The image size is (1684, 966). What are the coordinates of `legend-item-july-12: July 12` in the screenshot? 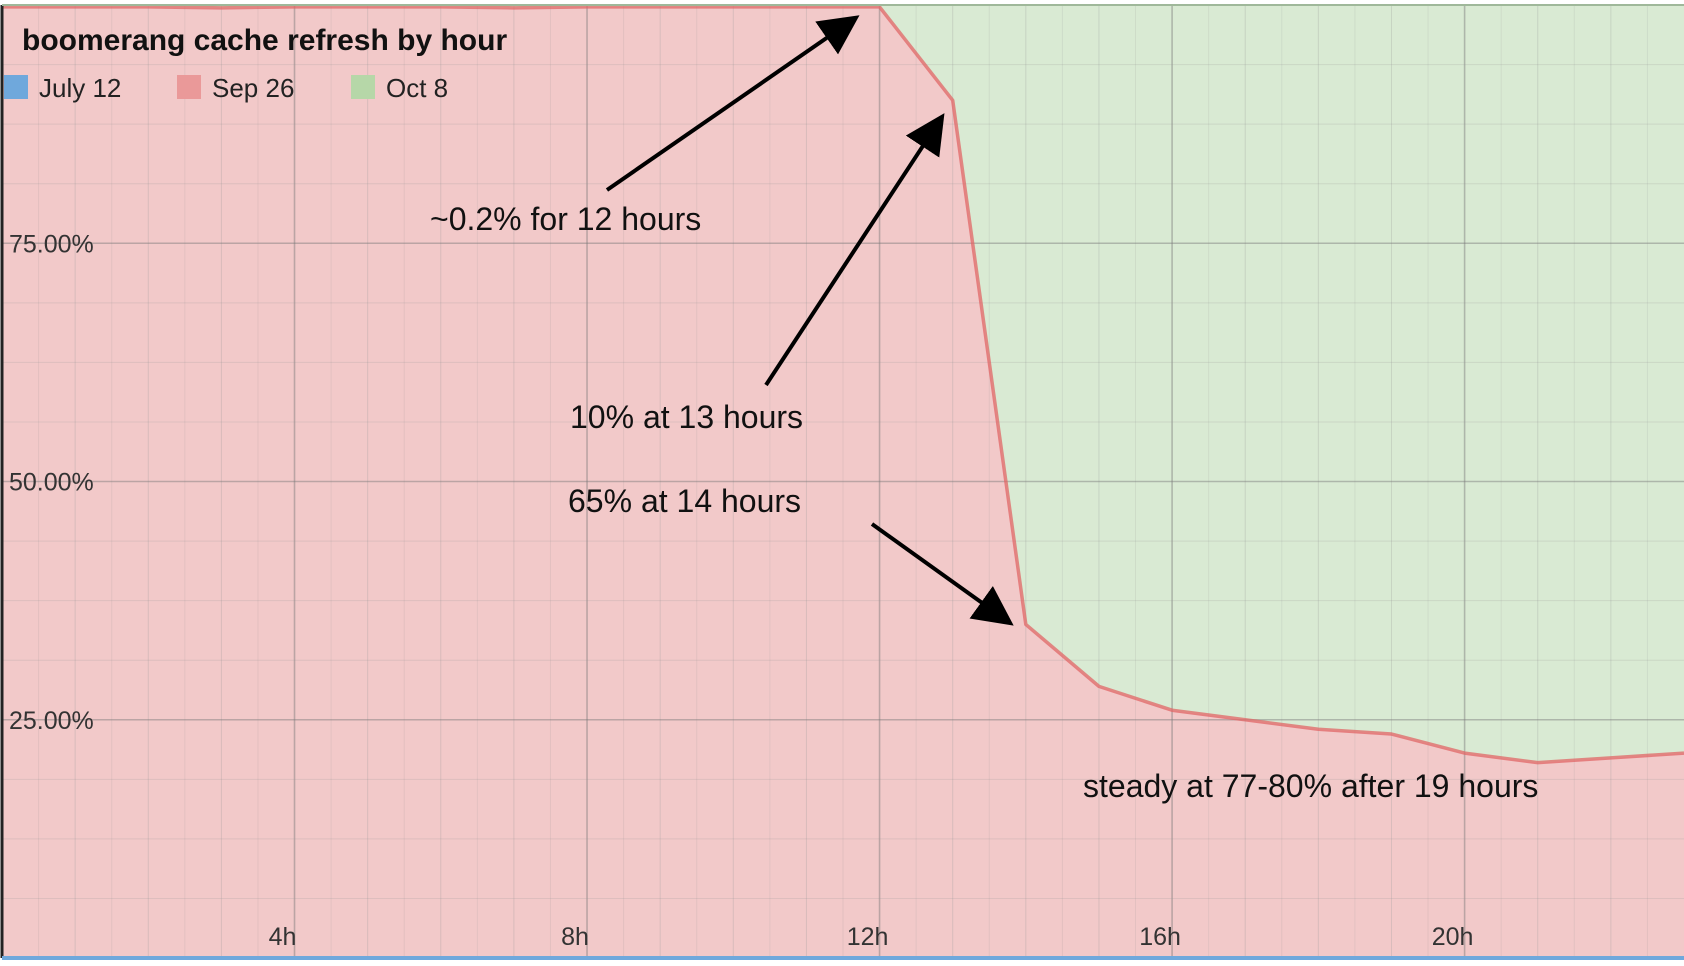 It's located at (62, 88).